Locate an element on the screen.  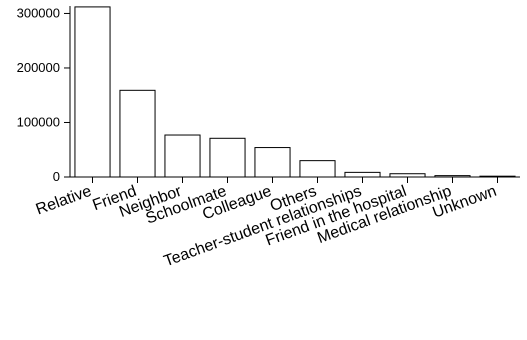
y-axis: 0 100000 200000 300000 is located at coordinates (43, 94).